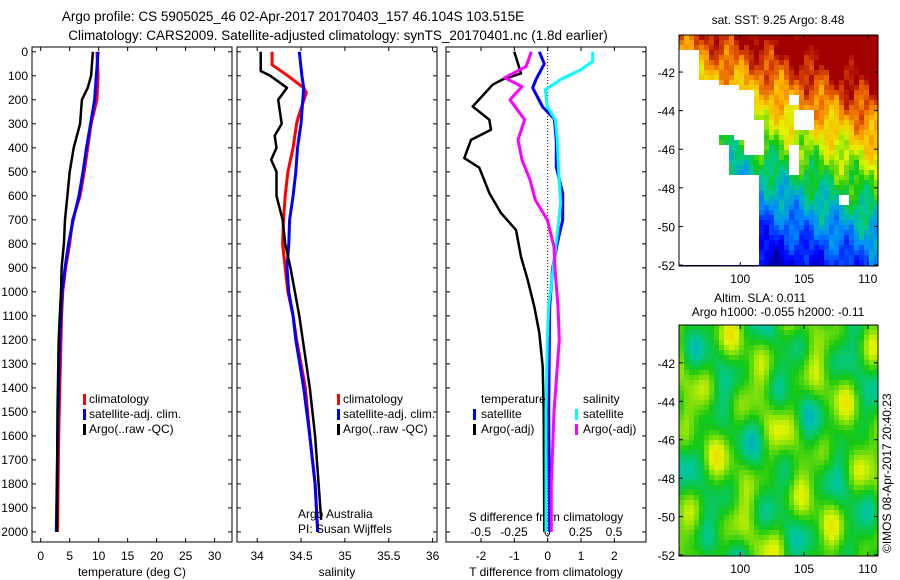  What do you see at coordinates (14, 508) in the screenshot?
I see `depth-tick-label: 1900` at bounding box center [14, 508].